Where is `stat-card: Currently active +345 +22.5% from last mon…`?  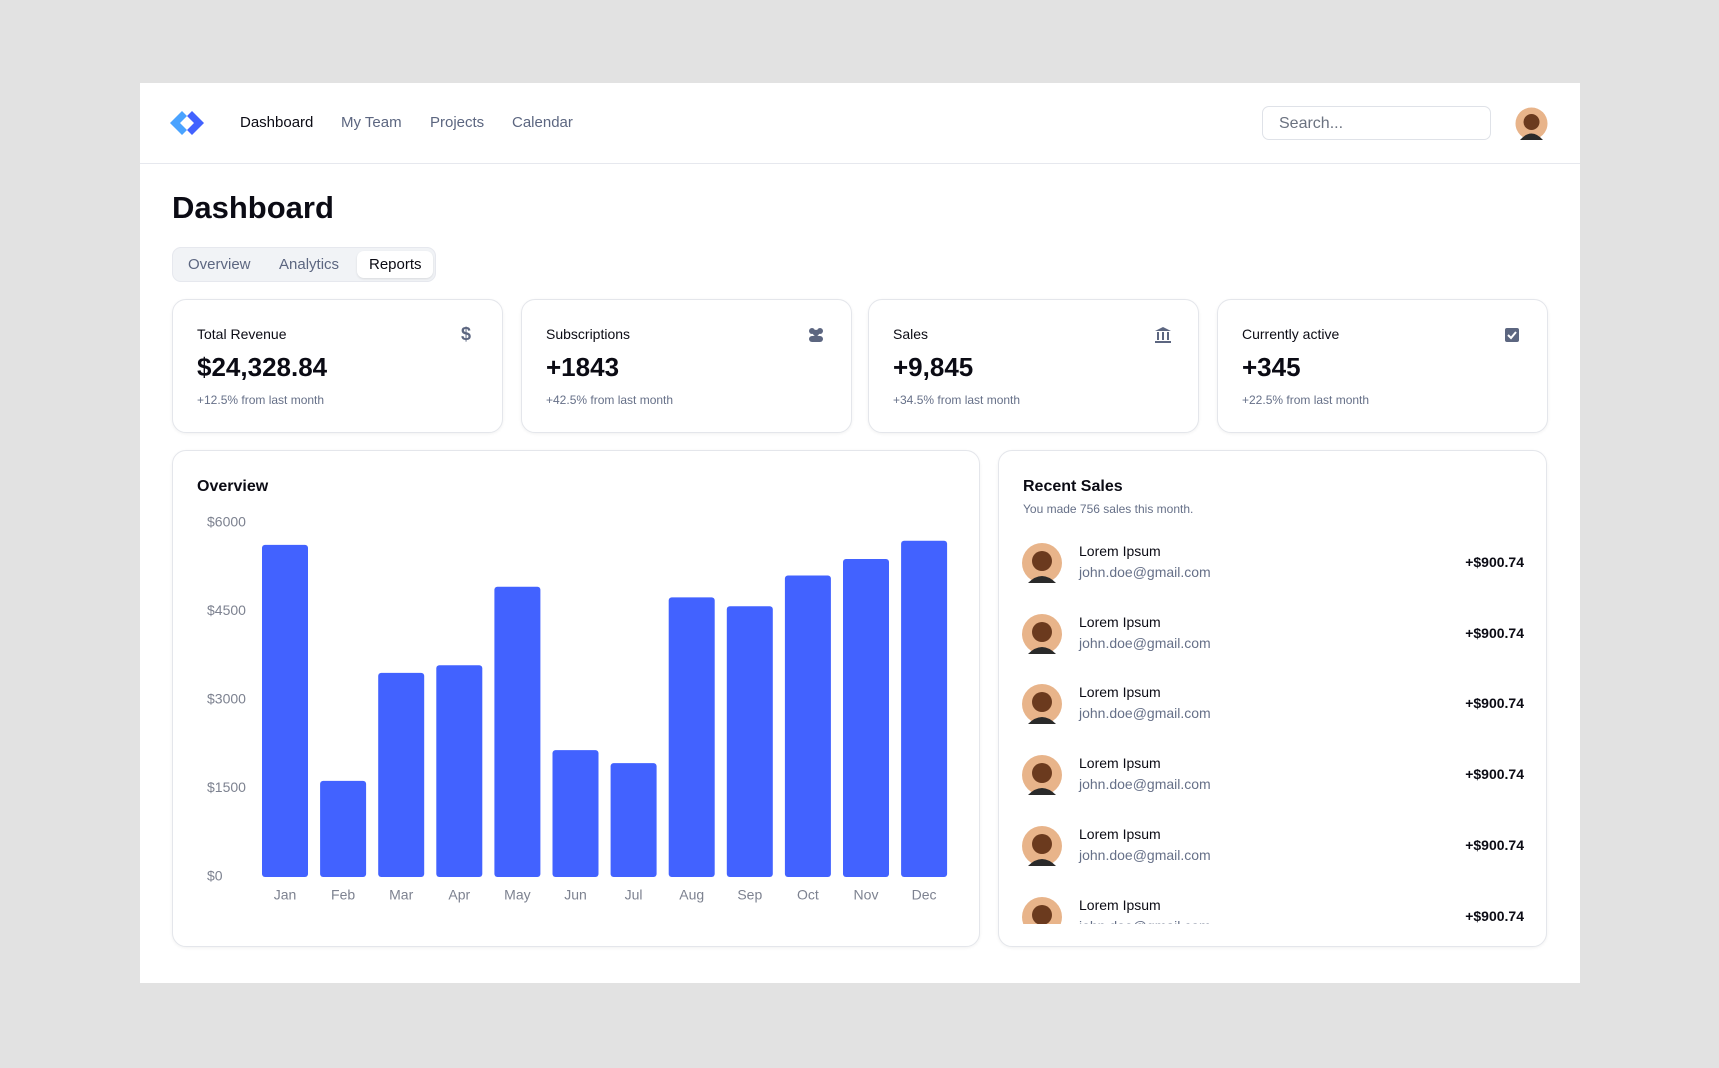 stat-card: Currently active +345 +22.5% from last mon… is located at coordinates (1382, 366).